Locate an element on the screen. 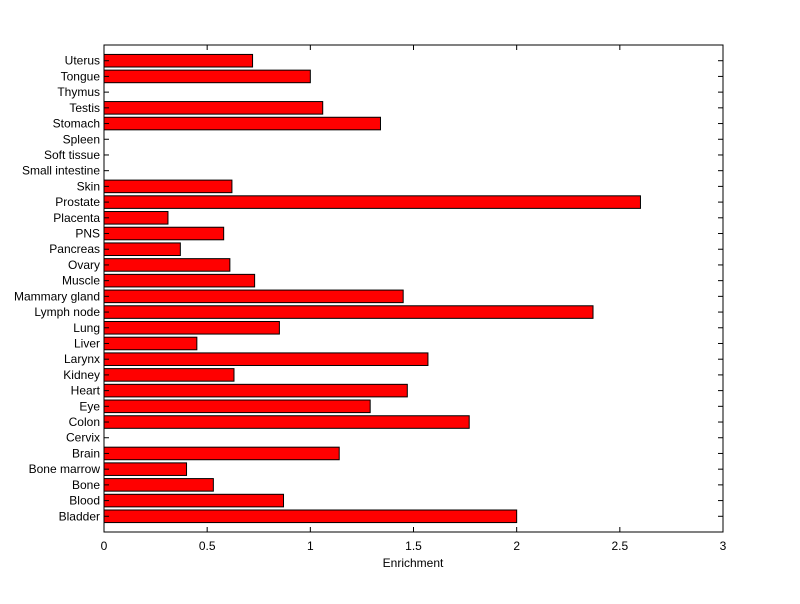  bar-mammary-gland is located at coordinates (253, 296).